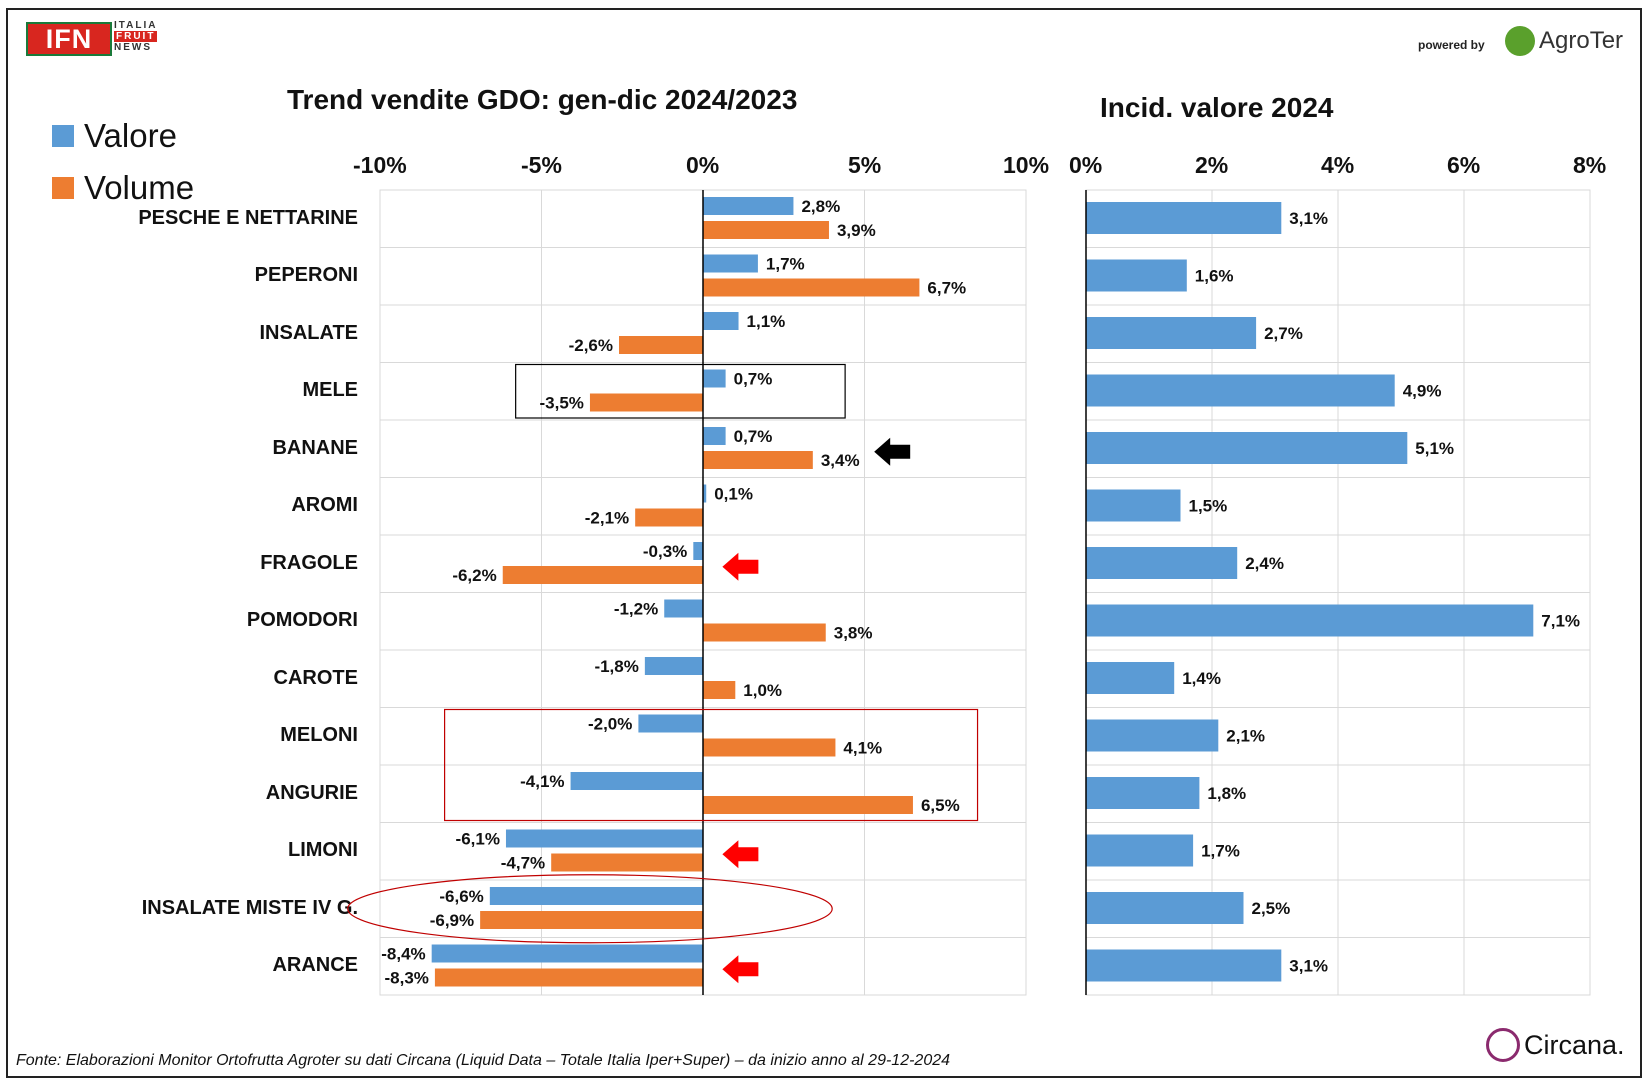 Image resolution: width=1650 pixels, height=1081 pixels. I want to click on circana-logo: Circana., so click(1555, 1045).